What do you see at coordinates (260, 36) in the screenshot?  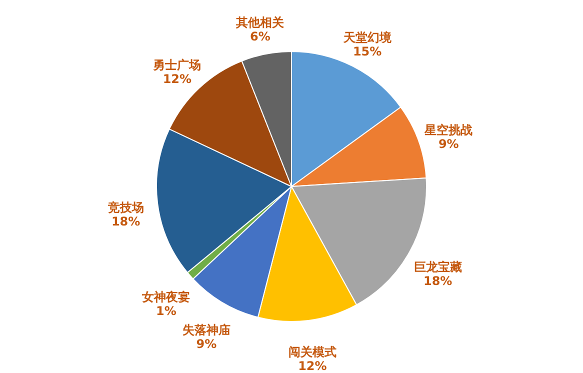 I see `data-label: 6%` at bounding box center [260, 36].